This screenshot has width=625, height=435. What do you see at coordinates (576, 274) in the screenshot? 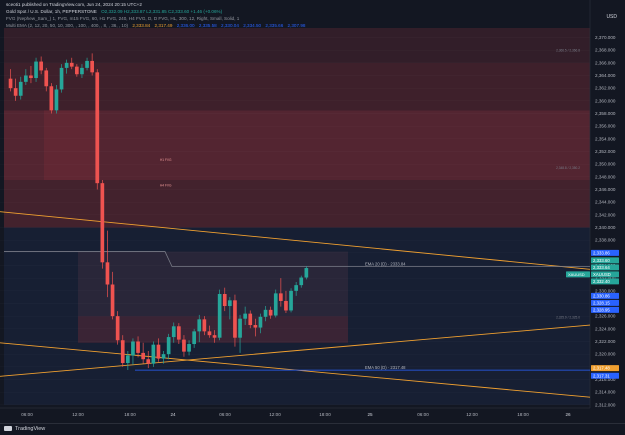
I see `symbol-tag-text: XAUUSD` at bounding box center [576, 274].